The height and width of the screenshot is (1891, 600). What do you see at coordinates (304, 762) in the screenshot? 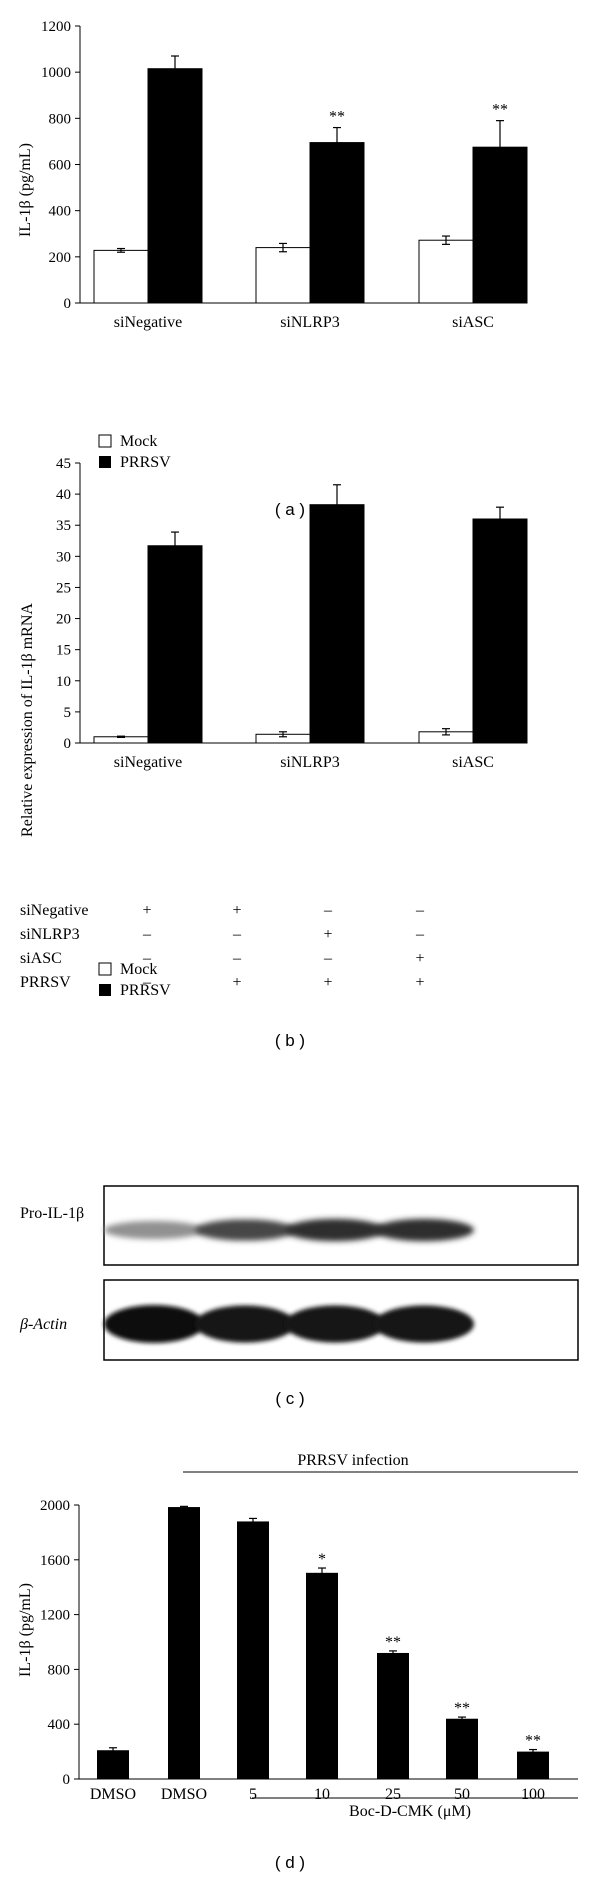
I see `panel-b-categories: siNegative siNLRP3 siASC` at bounding box center [304, 762].